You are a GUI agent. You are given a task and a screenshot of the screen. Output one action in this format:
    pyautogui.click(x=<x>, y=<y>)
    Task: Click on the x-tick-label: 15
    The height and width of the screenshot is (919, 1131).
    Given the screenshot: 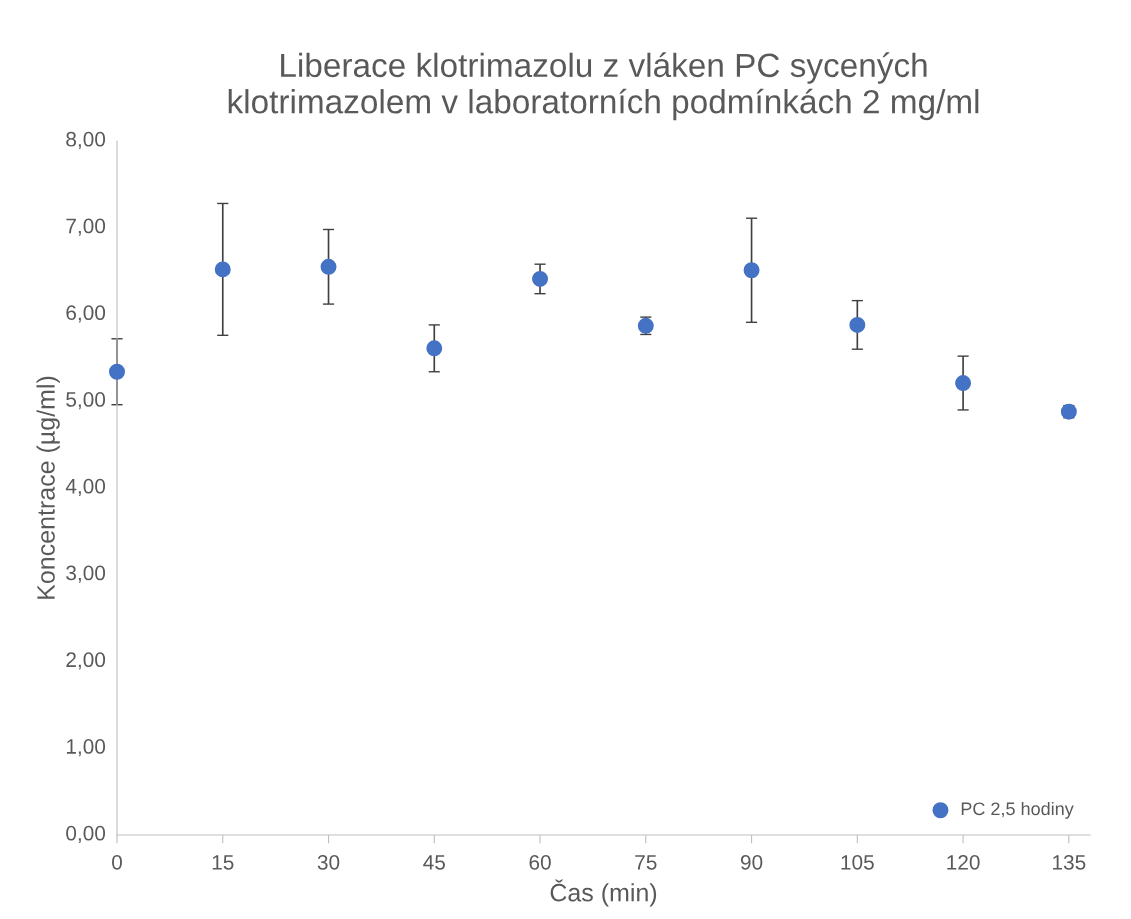 What is the action you would take?
    pyautogui.click(x=223, y=862)
    